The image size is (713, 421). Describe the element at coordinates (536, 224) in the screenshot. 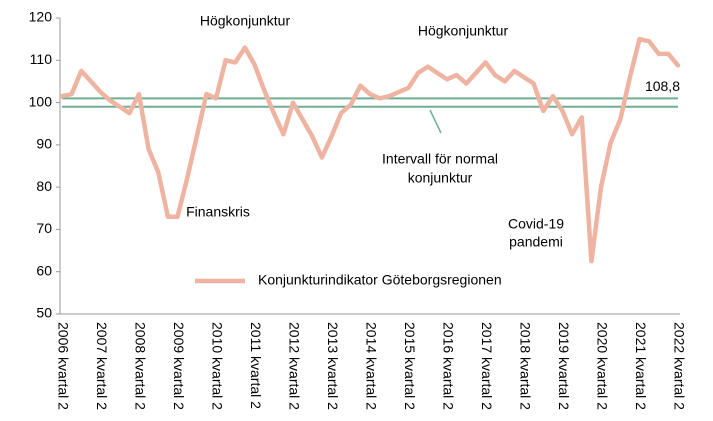

I see `annotation: Covid-19` at that location.